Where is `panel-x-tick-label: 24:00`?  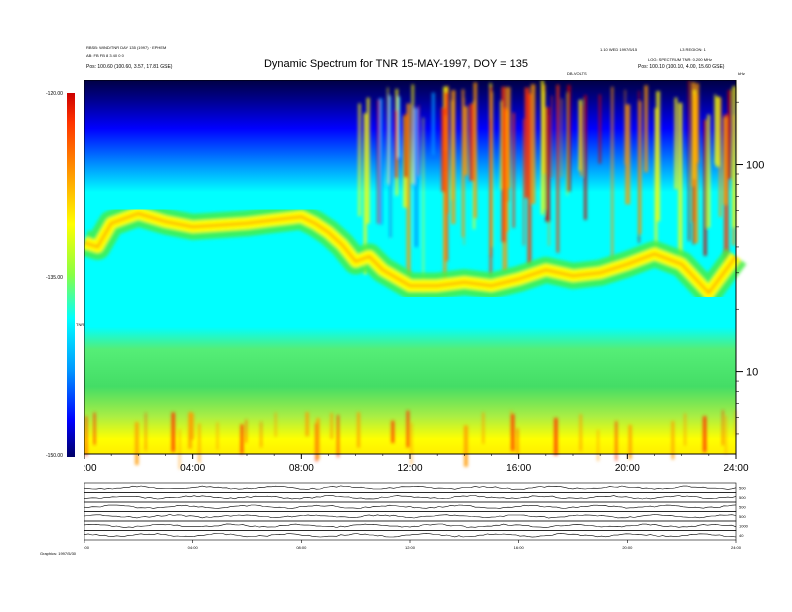
panel-x-tick-label: 24:00 is located at coordinates (736, 547).